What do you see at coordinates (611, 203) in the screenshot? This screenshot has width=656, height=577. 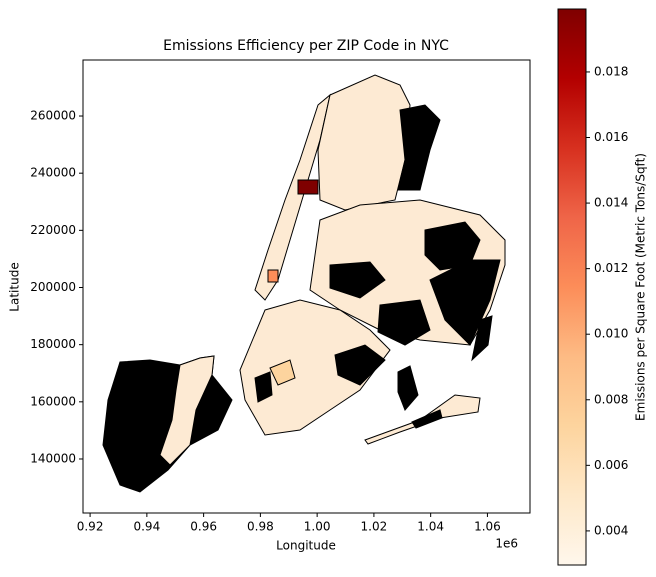 I see `colorbar-tick-label: 0.014` at bounding box center [611, 203].